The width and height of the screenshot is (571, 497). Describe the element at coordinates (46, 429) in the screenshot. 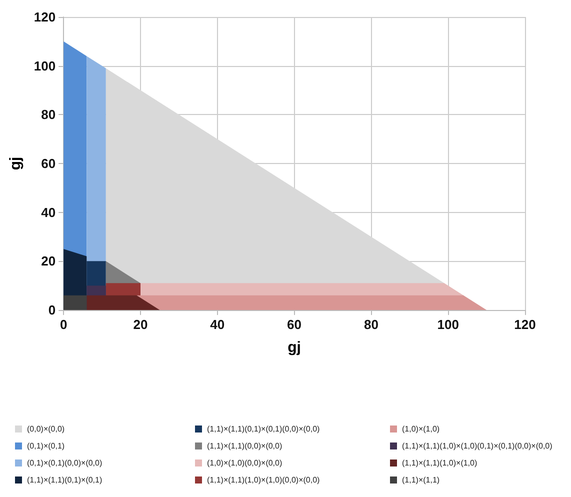

I see `legend-label: (0,0)×(0,0)` at that location.